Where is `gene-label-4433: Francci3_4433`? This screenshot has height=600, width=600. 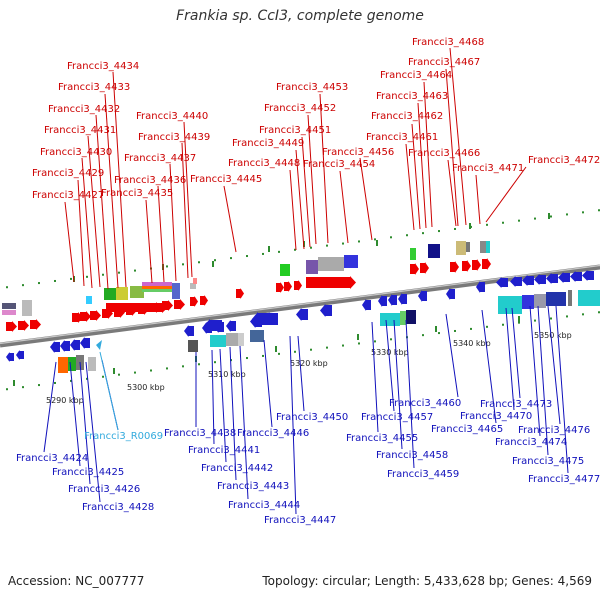 gene-label-4433: Francci3_4433 is located at coordinates (94, 87).